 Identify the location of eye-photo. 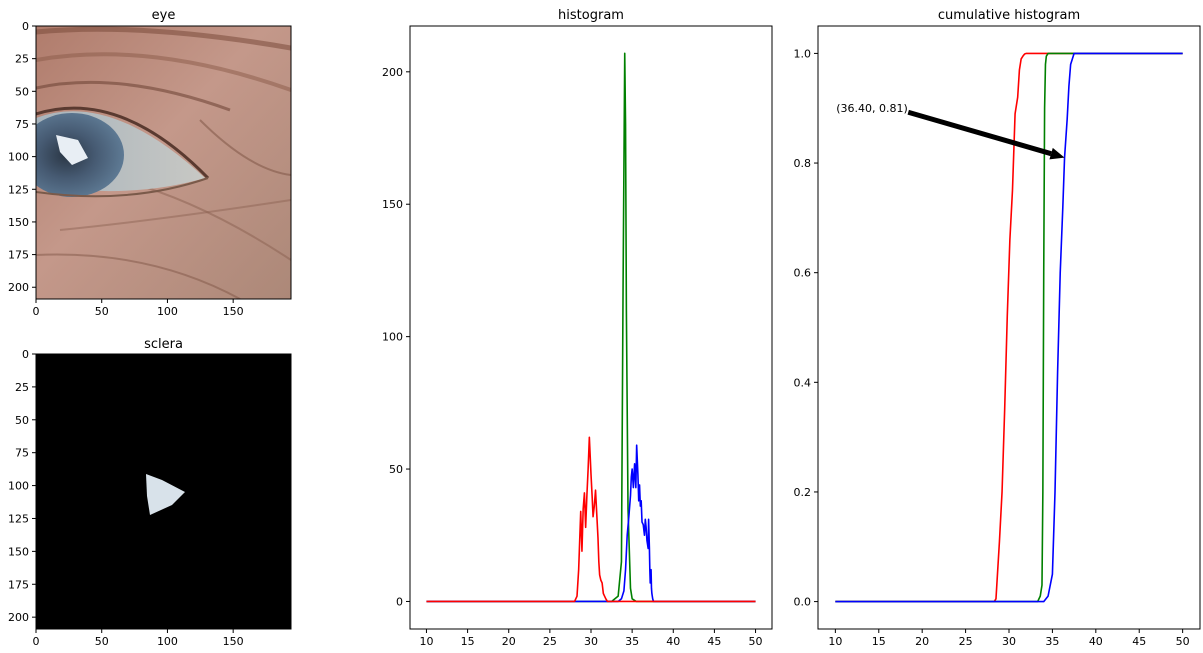
(163, 162).